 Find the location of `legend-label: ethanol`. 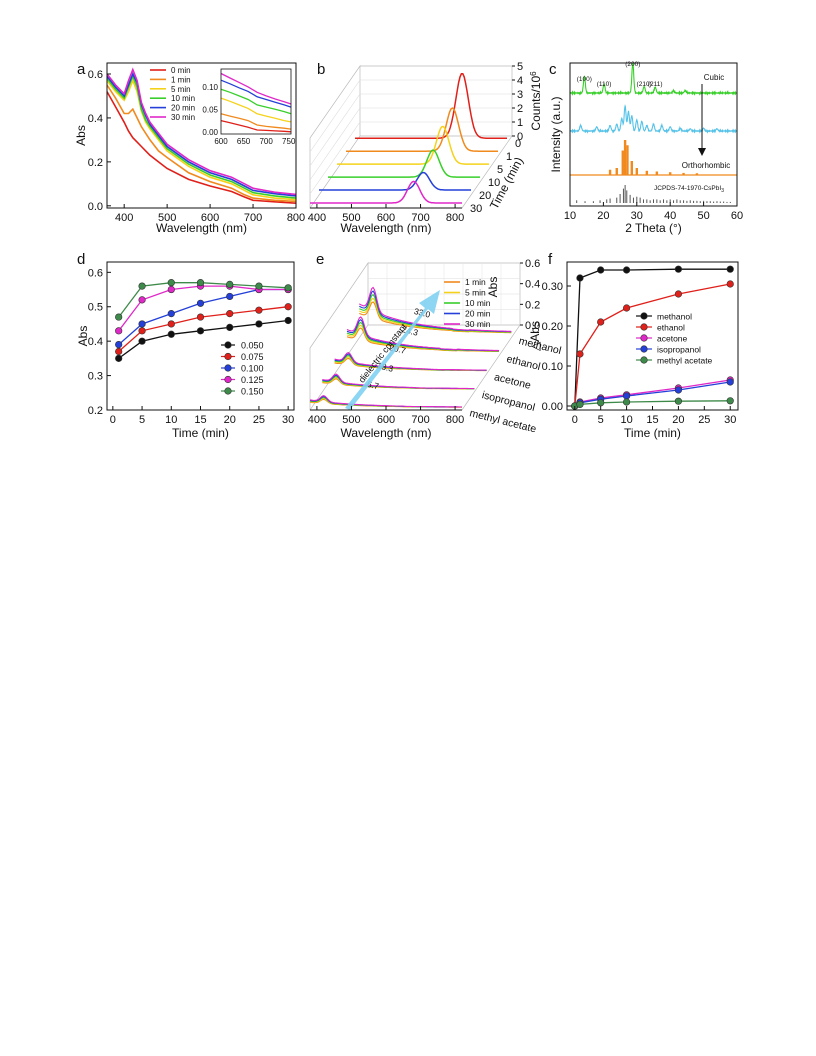

legend-label: ethanol is located at coordinates (671, 328).